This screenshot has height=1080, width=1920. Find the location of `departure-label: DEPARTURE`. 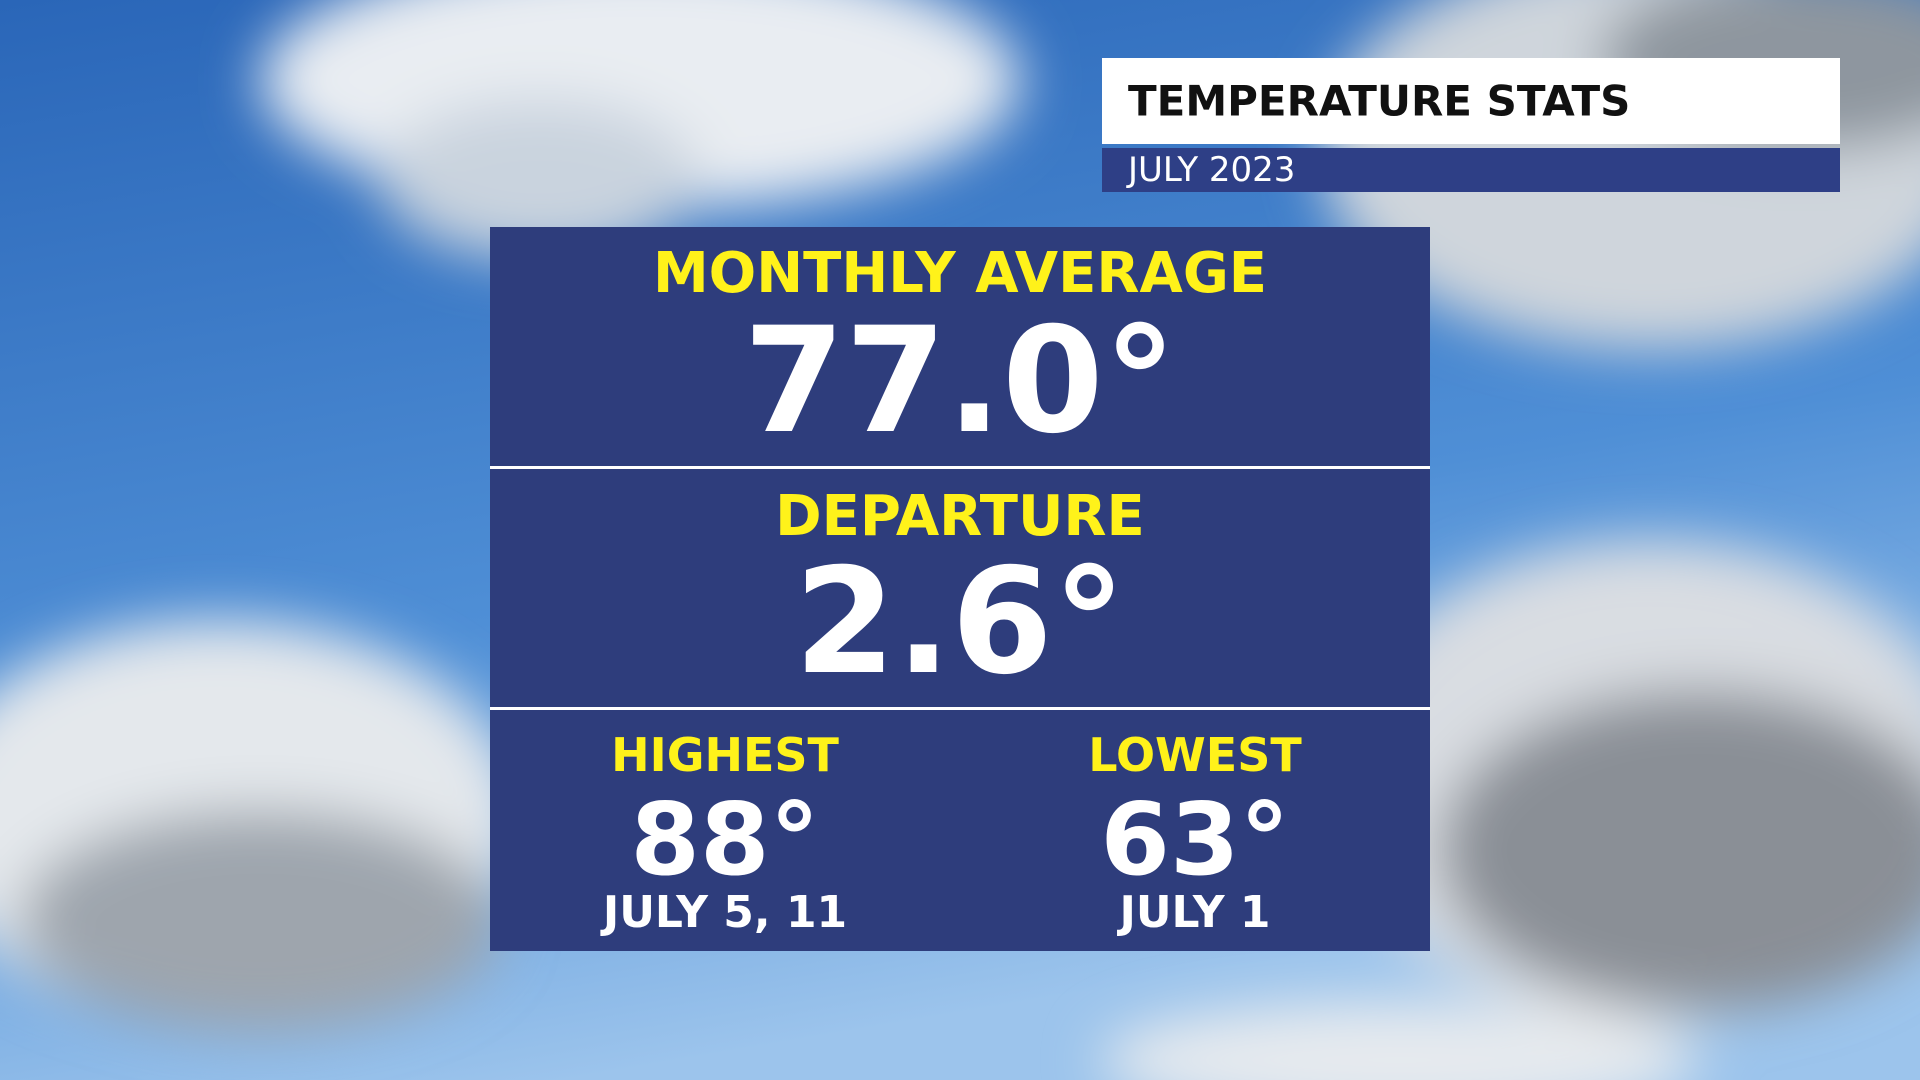

departure-label: DEPARTURE is located at coordinates (960, 516).